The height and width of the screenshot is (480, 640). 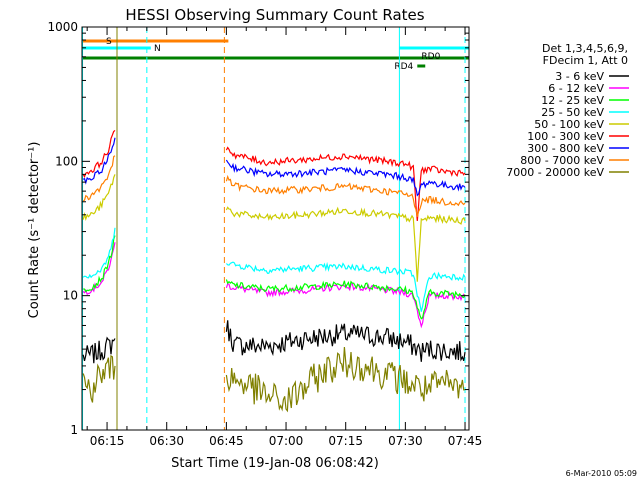 What do you see at coordinates (565, 148) in the screenshot?
I see `legend-entry-label: 300 - 800 keV` at bounding box center [565, 148].